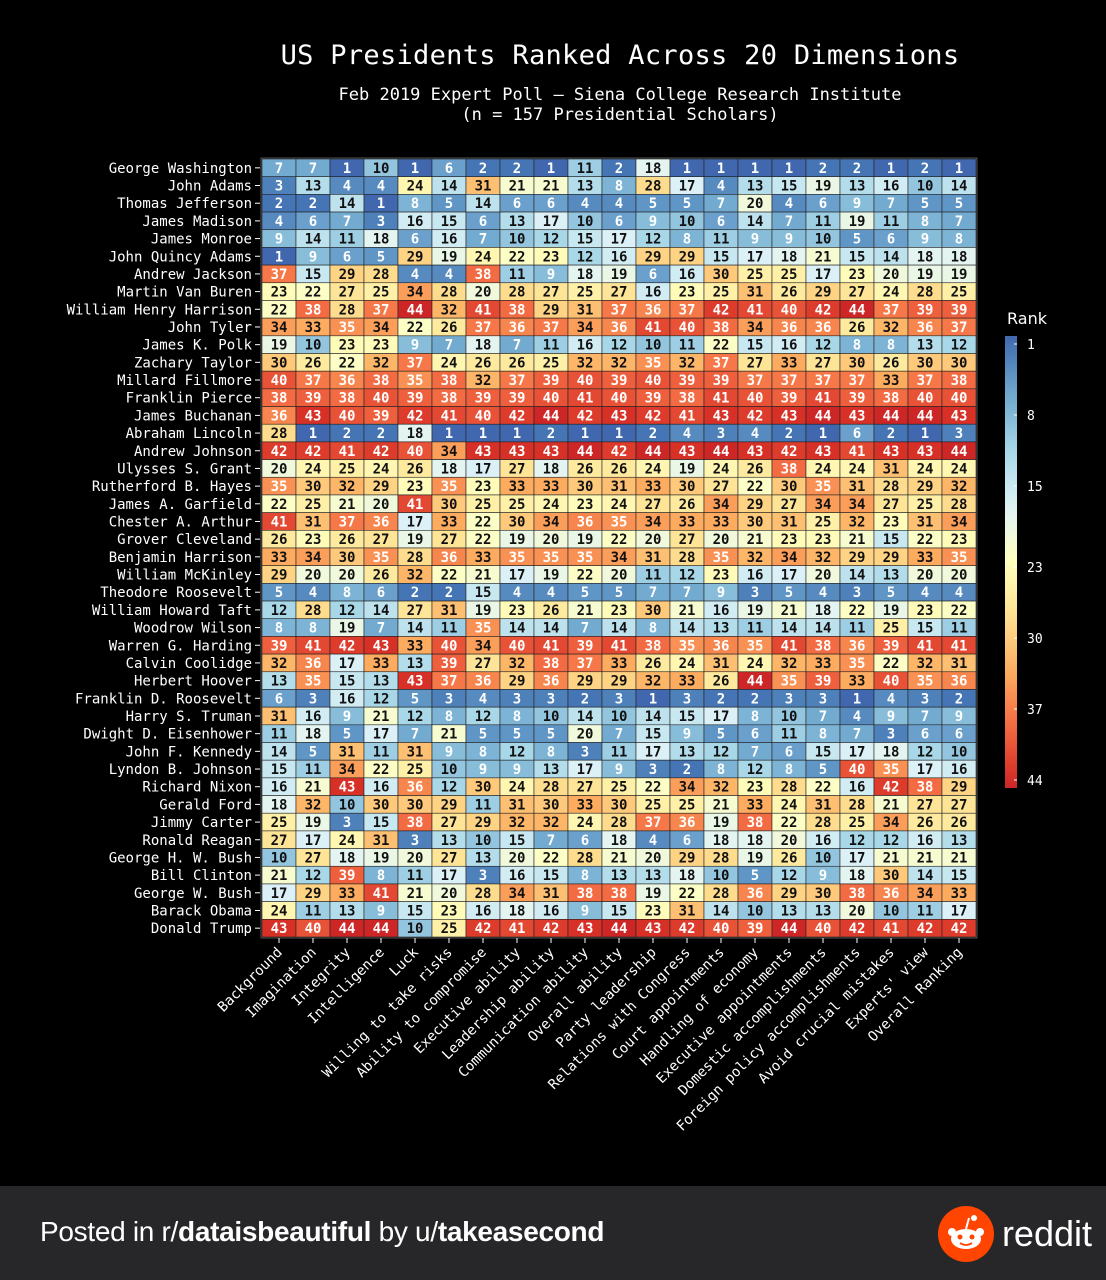  What do you see at coordinates (275, 1231) in the screenshot?
I see `subreddit-link: dataisbeautiful` at bounding box center [275, 1231].